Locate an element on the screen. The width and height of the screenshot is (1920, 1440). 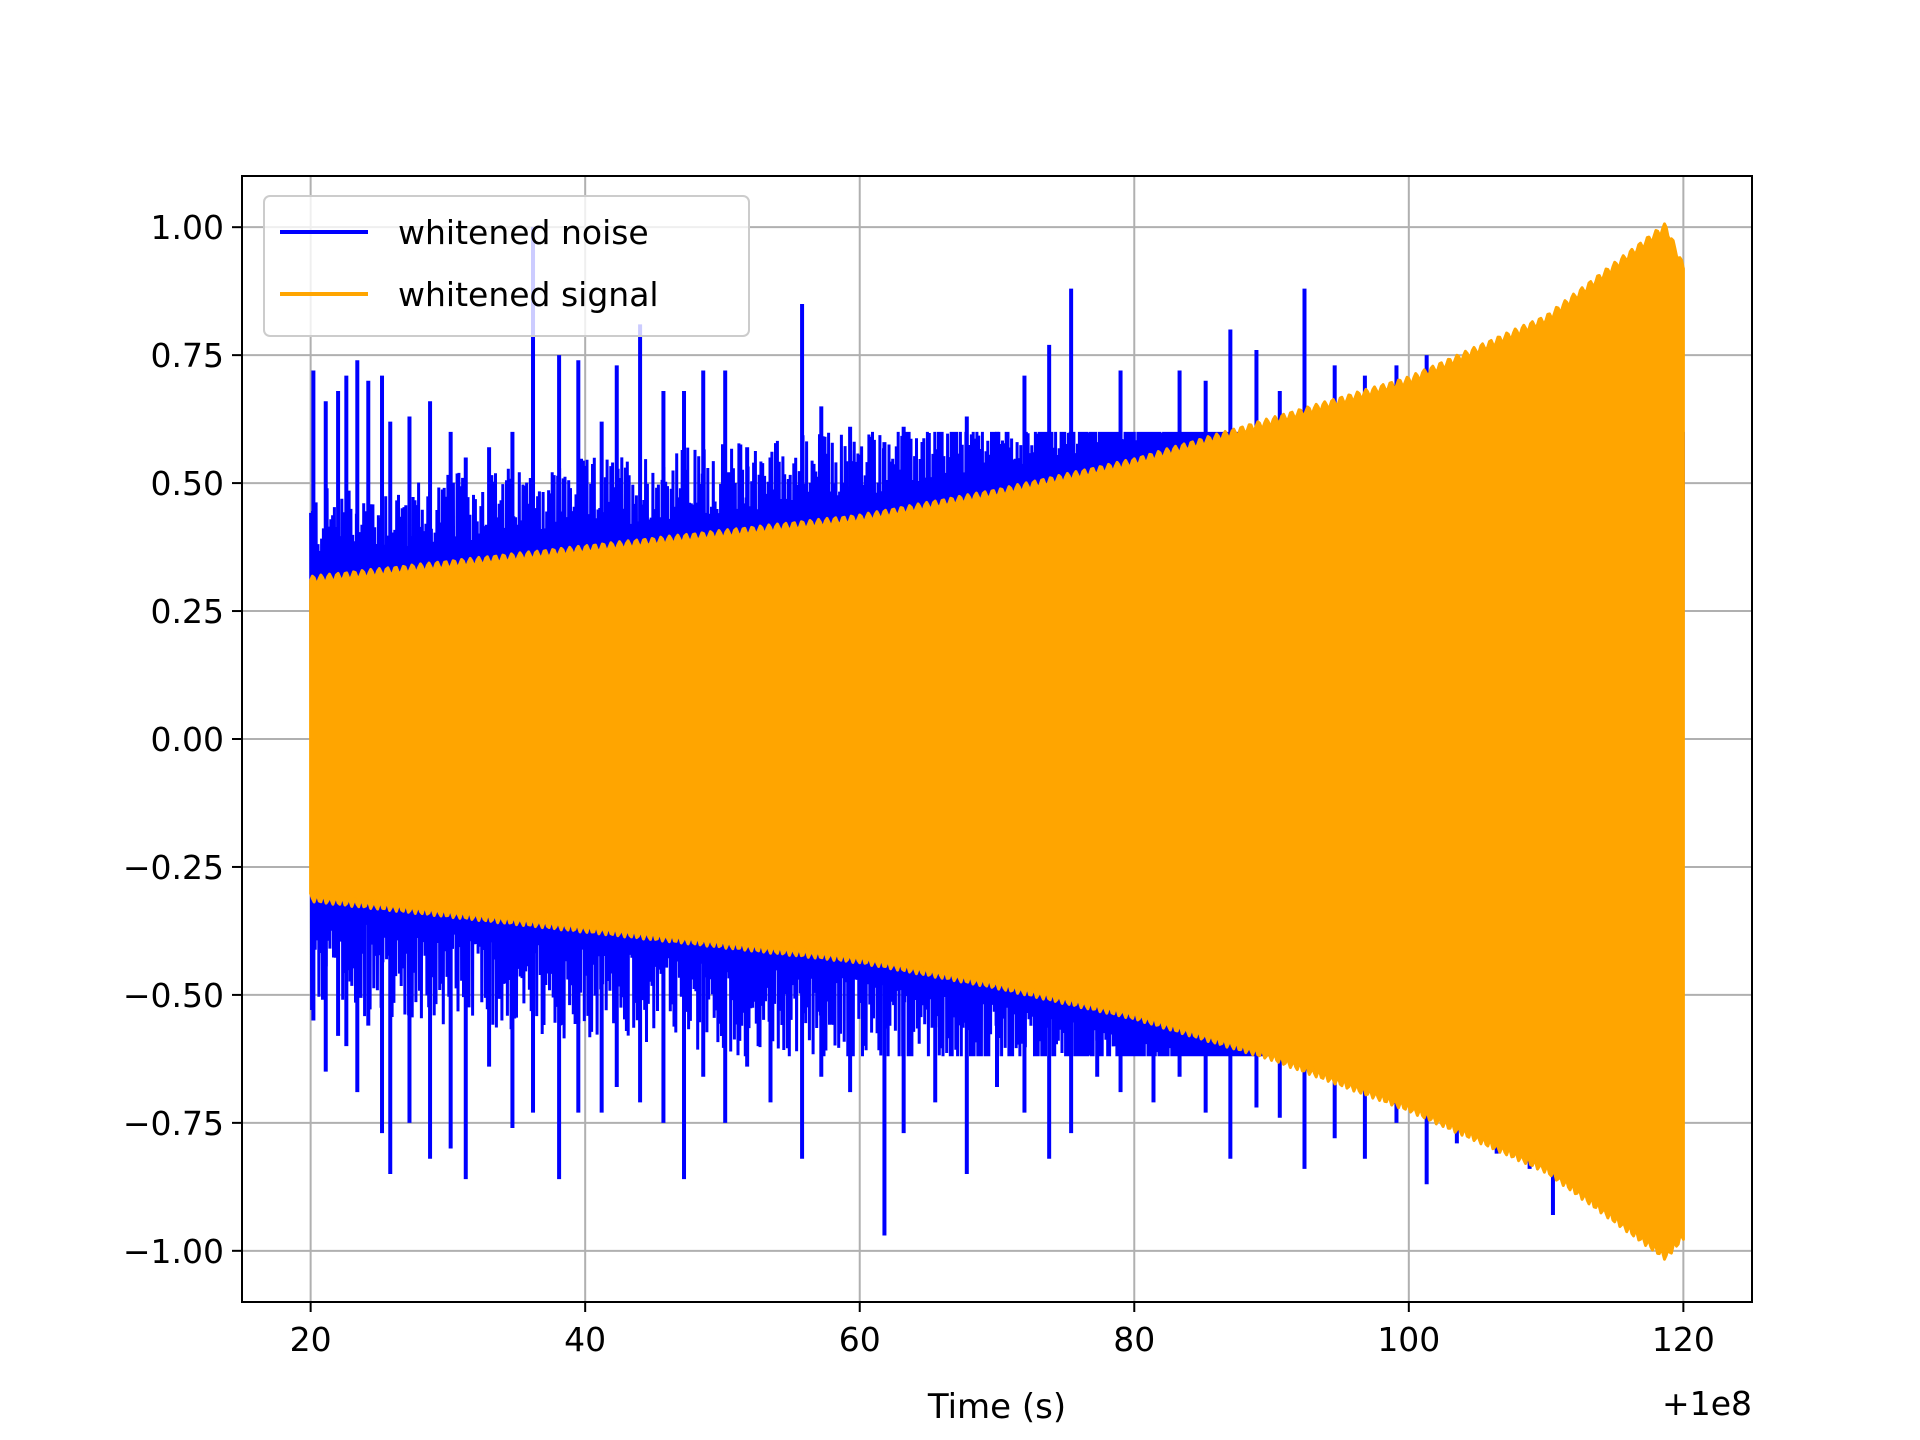
x-tick-label: 20 is located at coordinates (311, 1339).